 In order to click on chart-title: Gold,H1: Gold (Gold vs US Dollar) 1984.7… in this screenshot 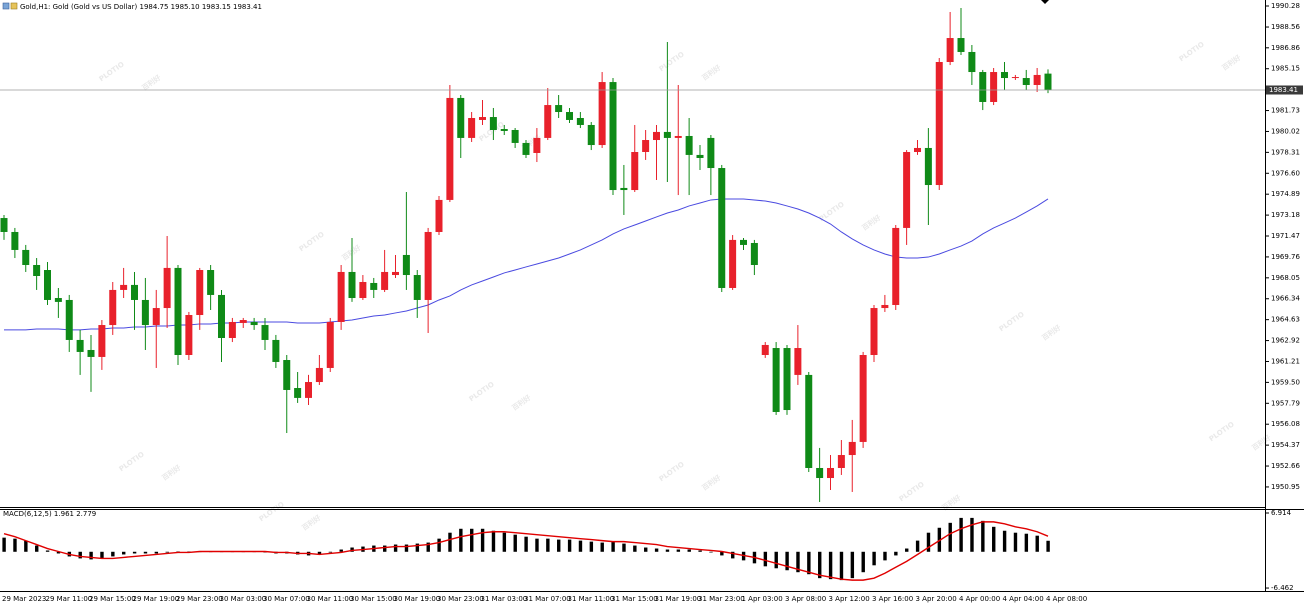, I will do `click(141, 7)`.